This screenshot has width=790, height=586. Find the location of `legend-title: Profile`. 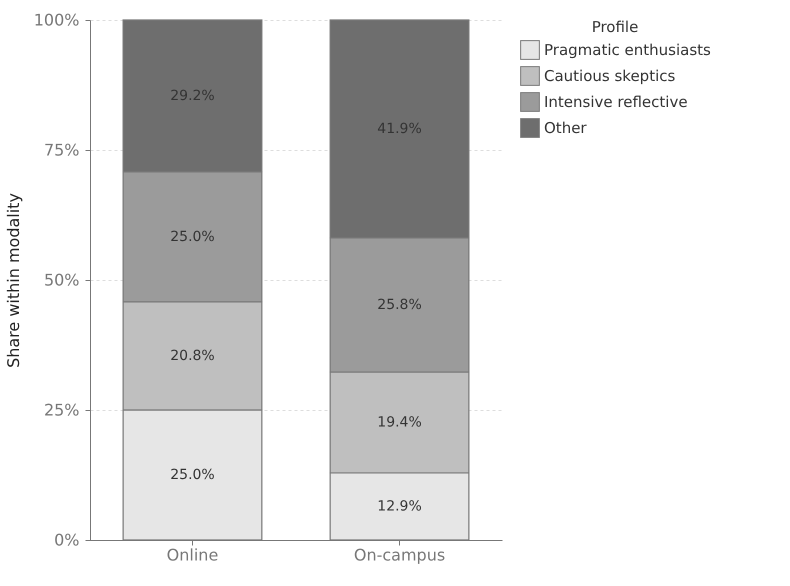

legend-title: Profile is located at coordinates (615, 27).